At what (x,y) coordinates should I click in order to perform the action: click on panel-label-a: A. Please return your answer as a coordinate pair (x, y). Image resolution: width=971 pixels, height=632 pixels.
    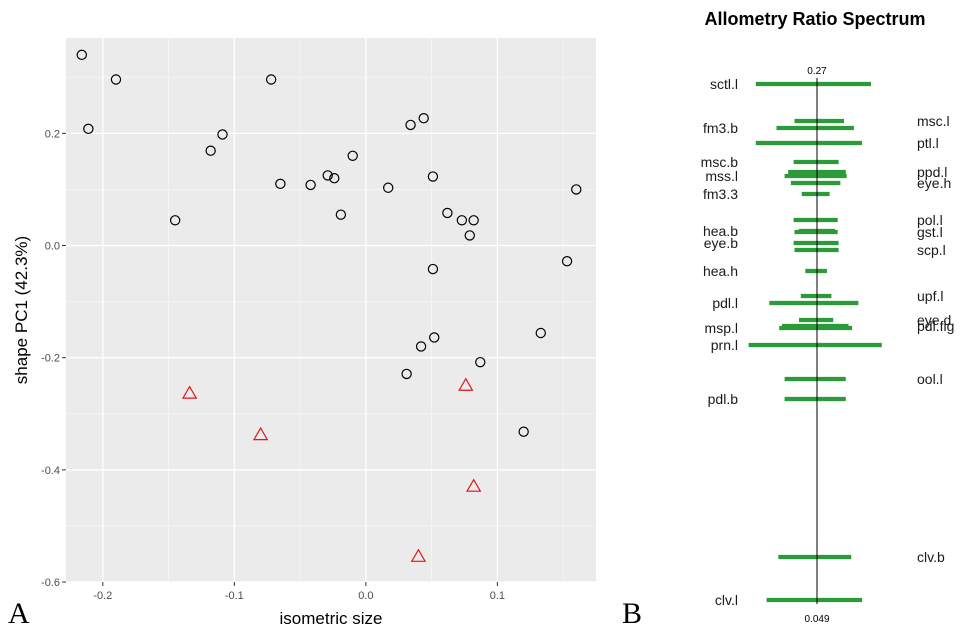
    Looking at the image, I should click on (19, 613).